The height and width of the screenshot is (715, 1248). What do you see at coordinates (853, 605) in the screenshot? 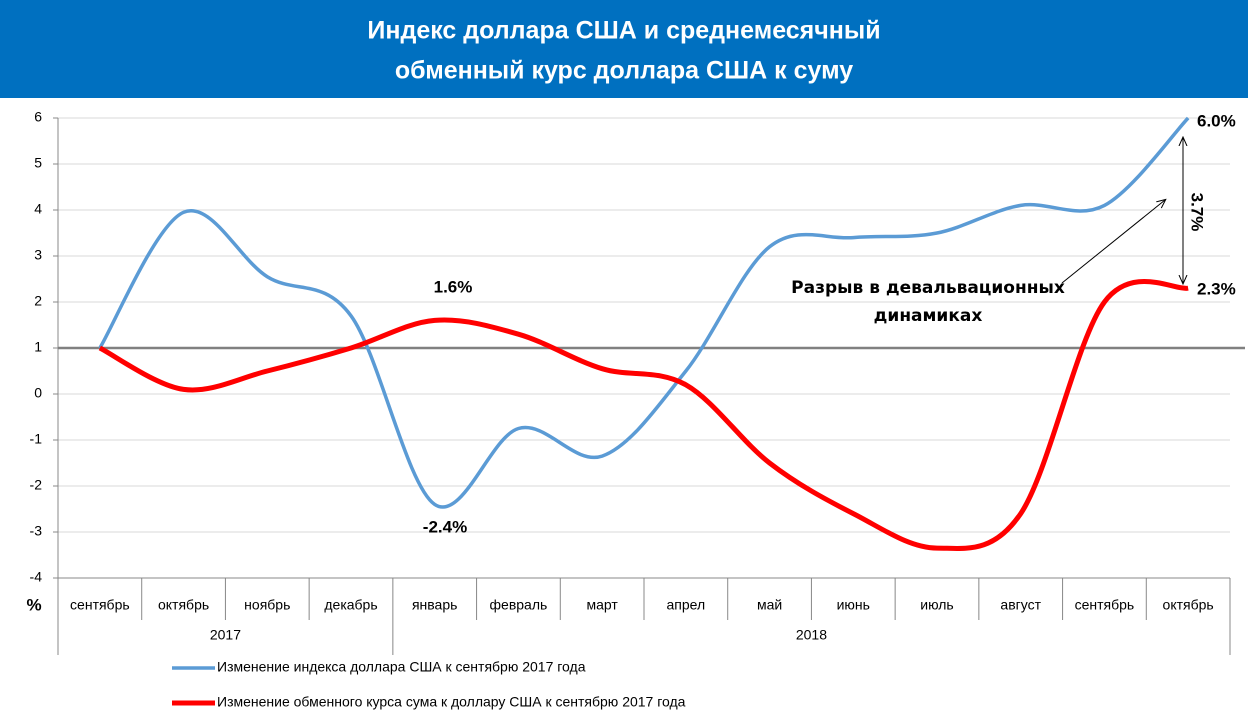
I see `x-tick-label: июнь` at bounding box center [853, 605].